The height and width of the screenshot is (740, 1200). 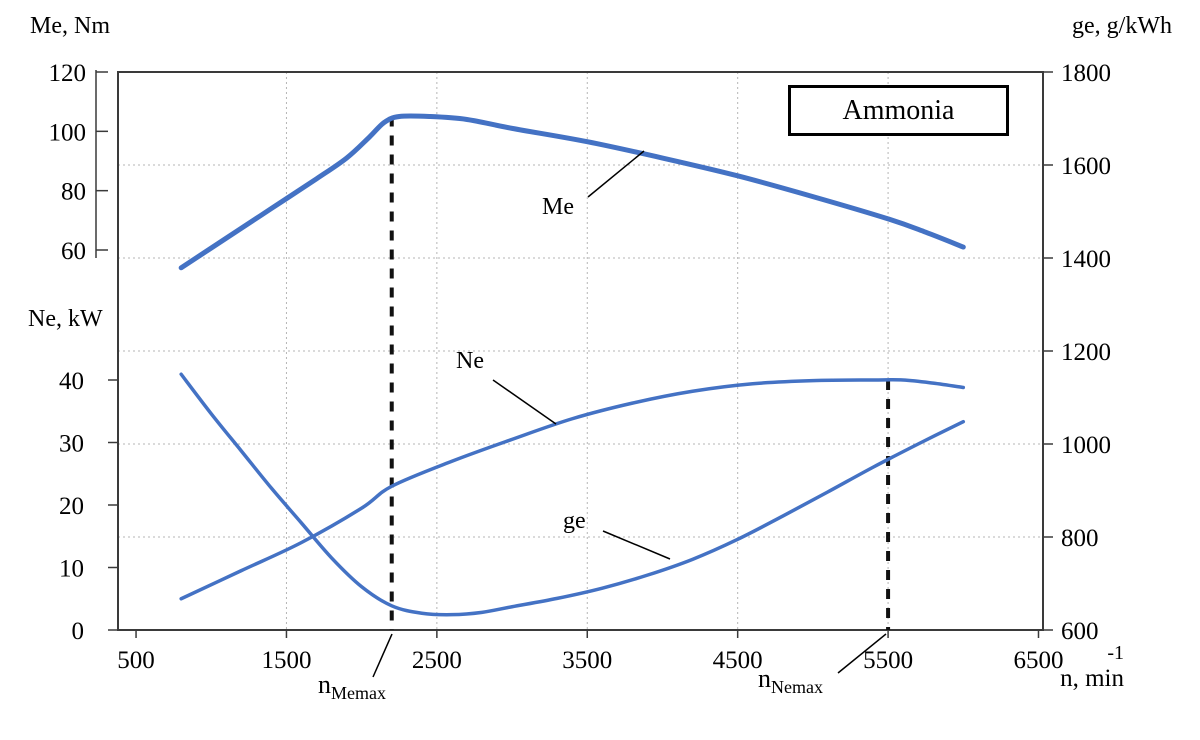 What do you see at coordinates (73, 192) in the screenshot?
I see `me-tick-label: 80` at bounding box center [73, 192].